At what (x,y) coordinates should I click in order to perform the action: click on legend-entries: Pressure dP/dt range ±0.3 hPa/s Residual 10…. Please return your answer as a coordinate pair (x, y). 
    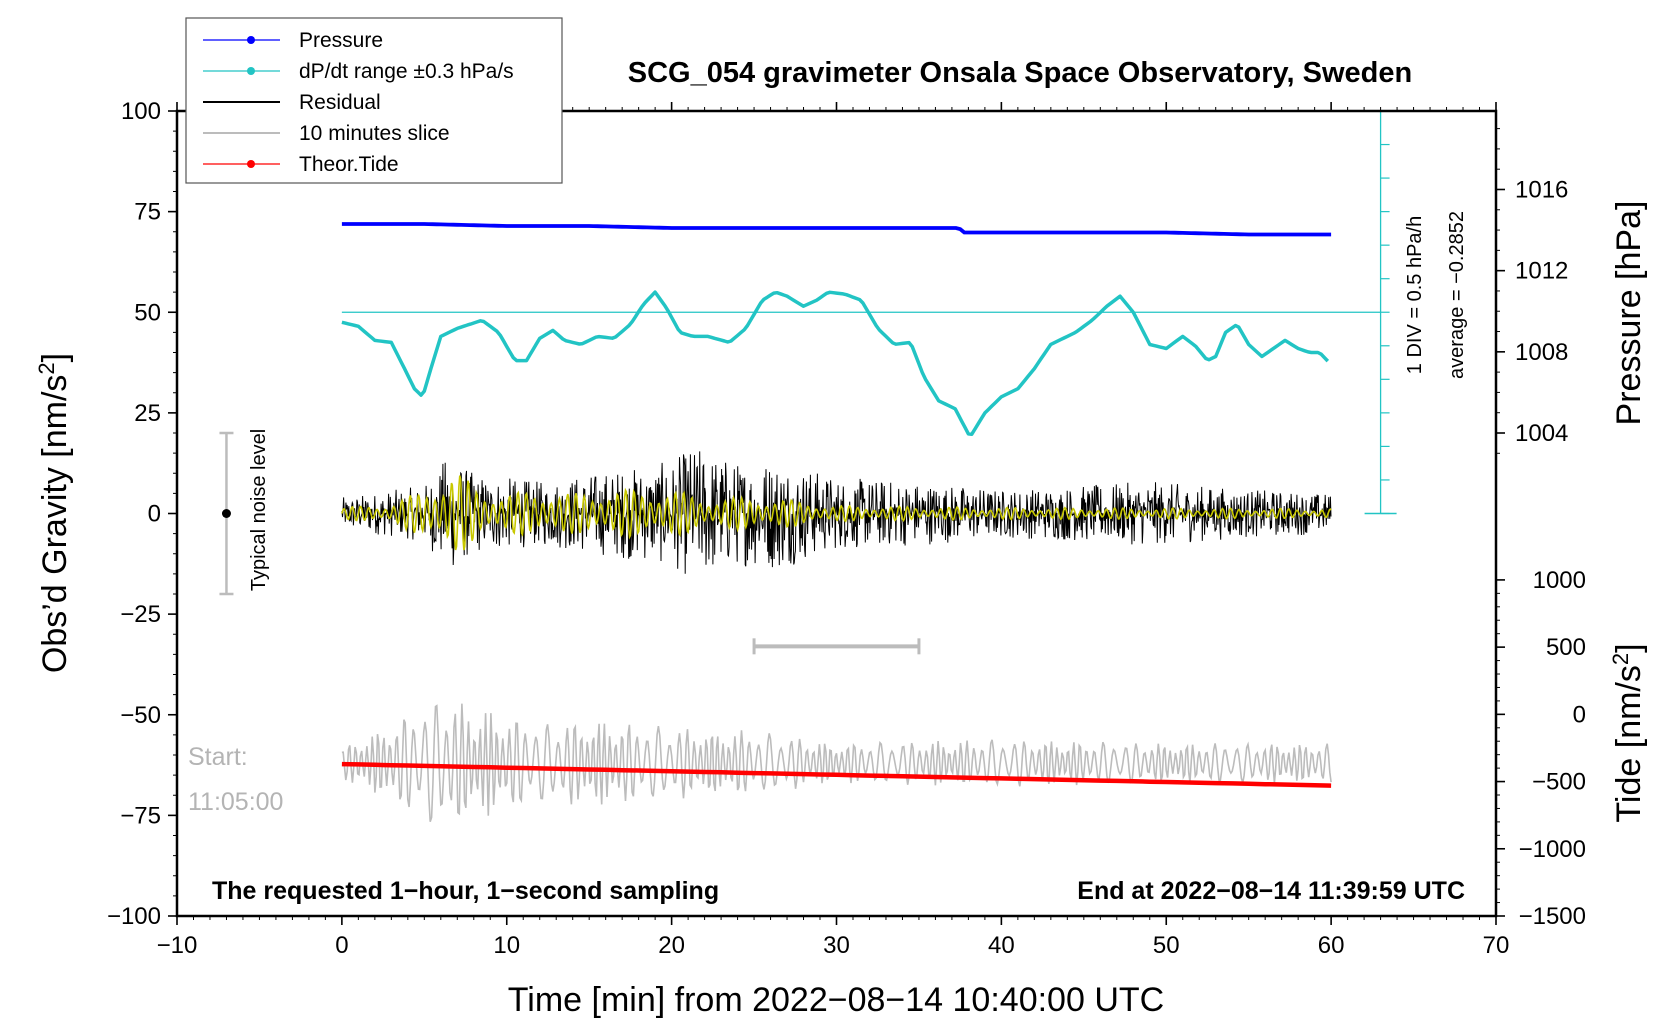
    Looking at the image, I should click on (358, 102).